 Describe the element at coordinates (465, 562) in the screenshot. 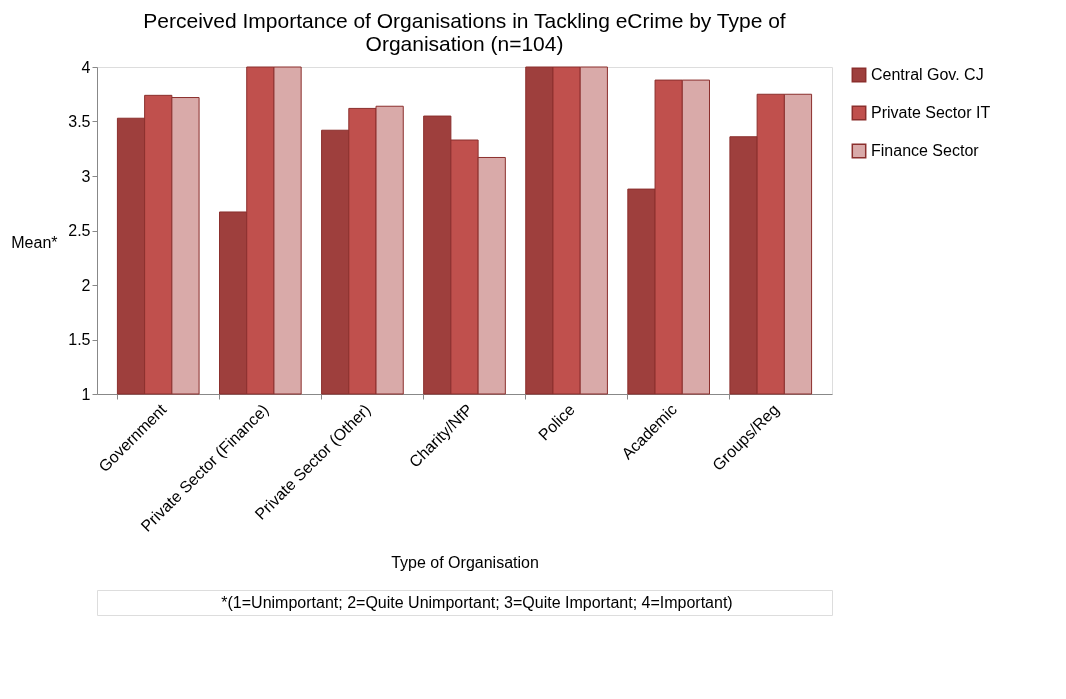

I see `x-axis-title: Type of Organisation` at that location.